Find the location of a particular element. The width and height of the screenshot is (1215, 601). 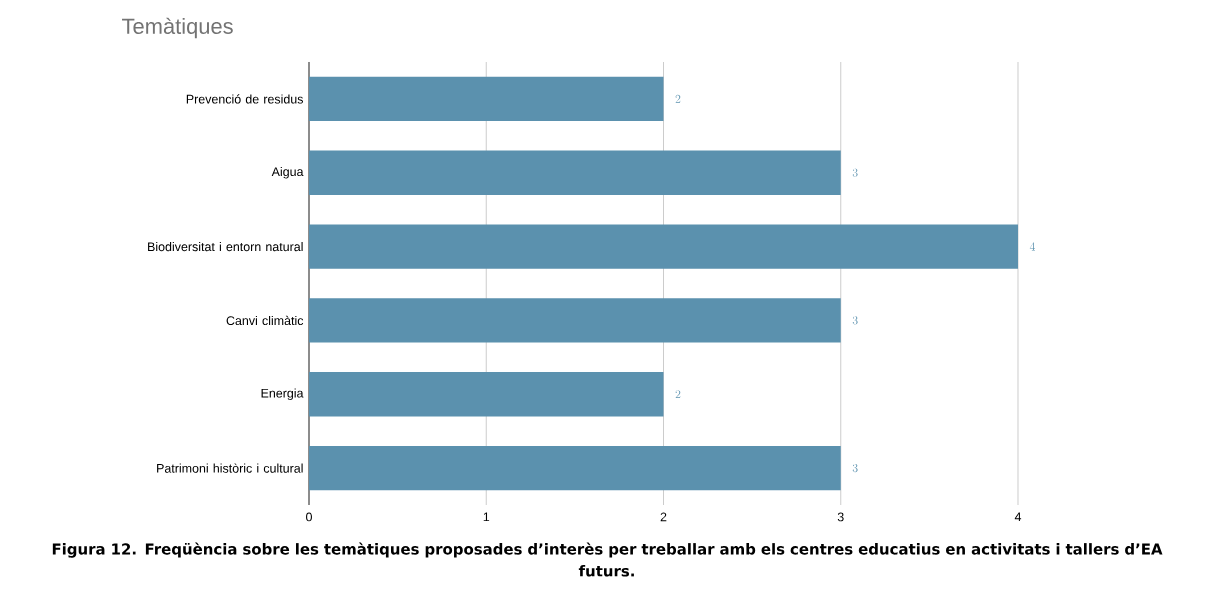

x-tick-label: 3 is located at coordinates (840, 517).